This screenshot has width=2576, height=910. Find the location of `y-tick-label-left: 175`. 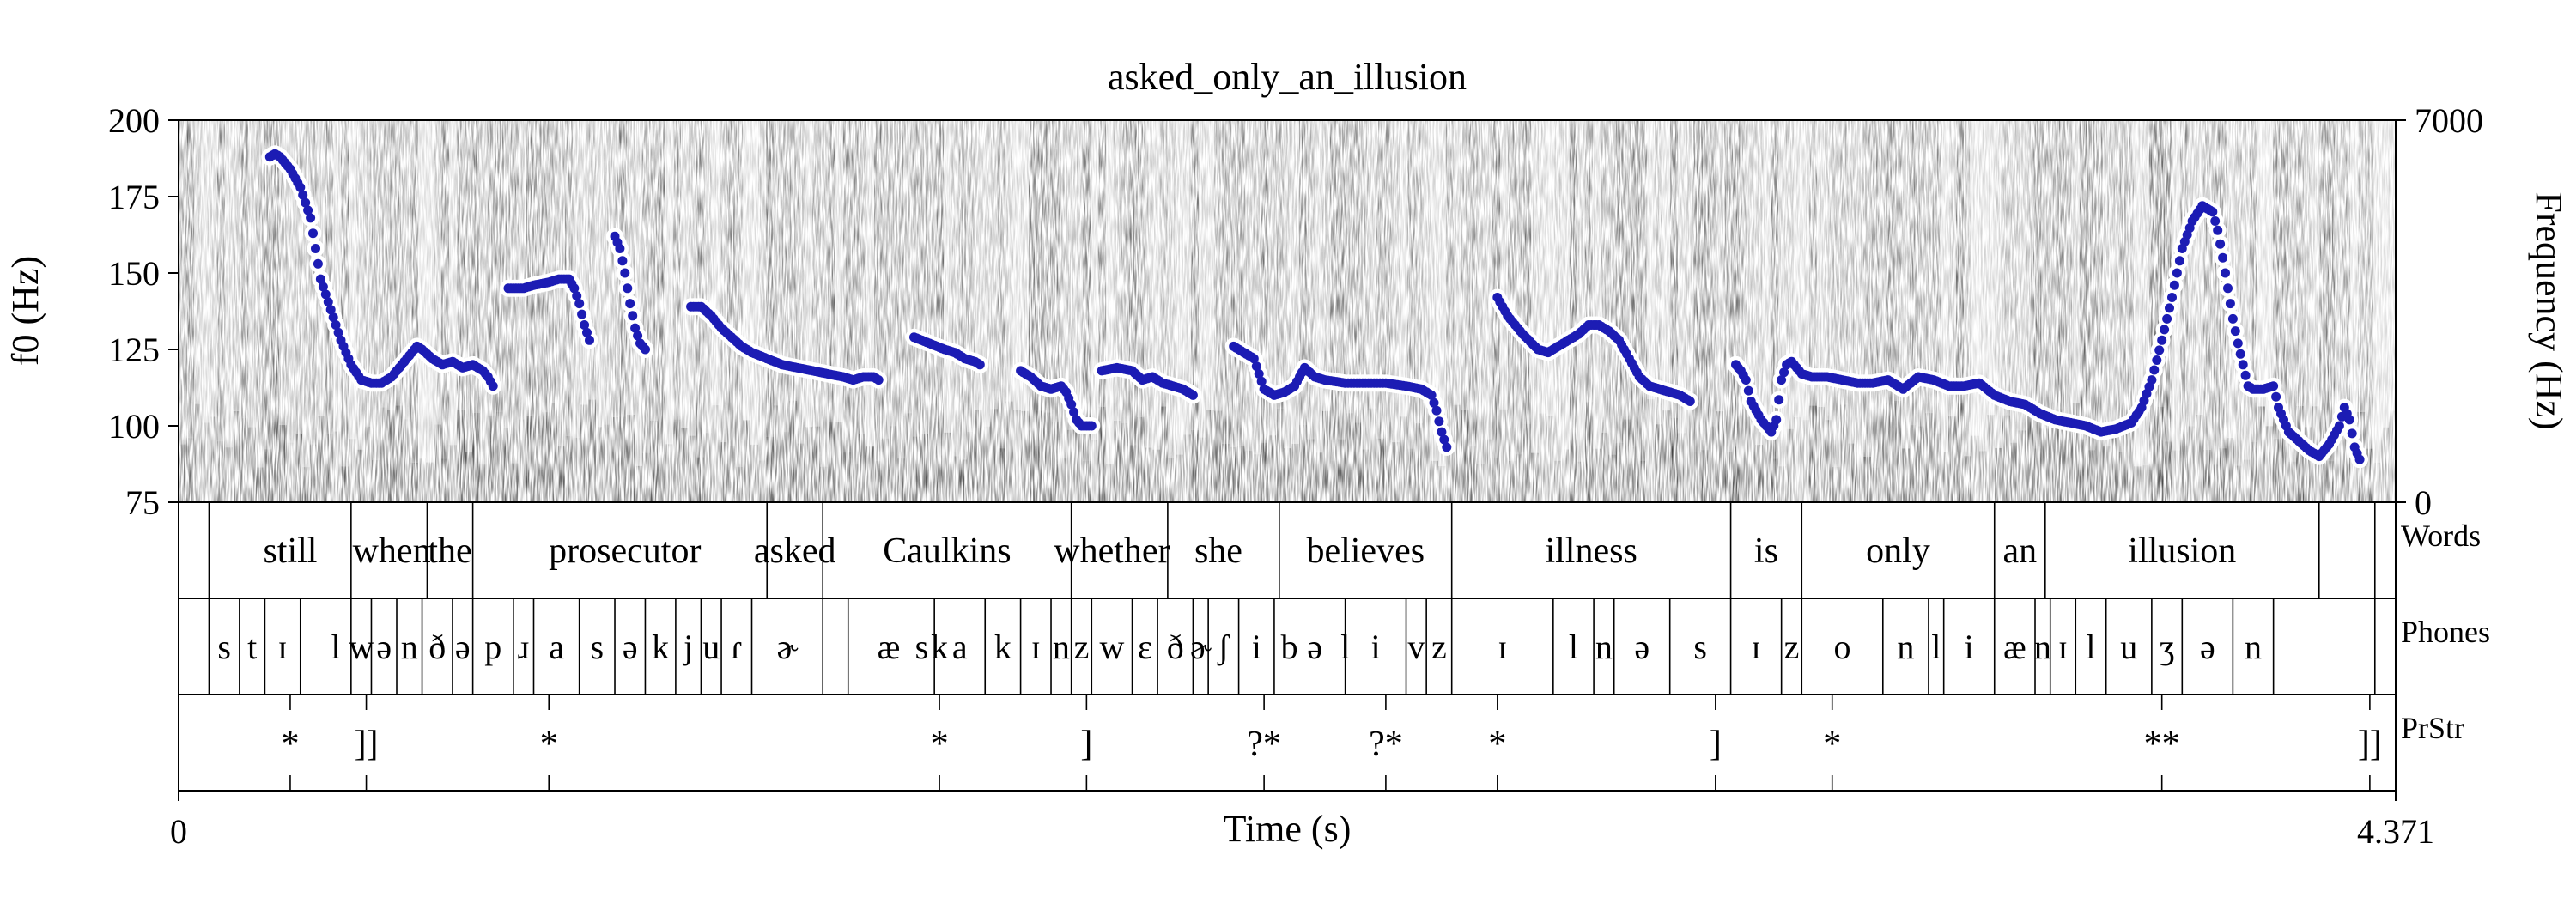

y-tick-label-left: 175 is located at coordinates (134, 197).